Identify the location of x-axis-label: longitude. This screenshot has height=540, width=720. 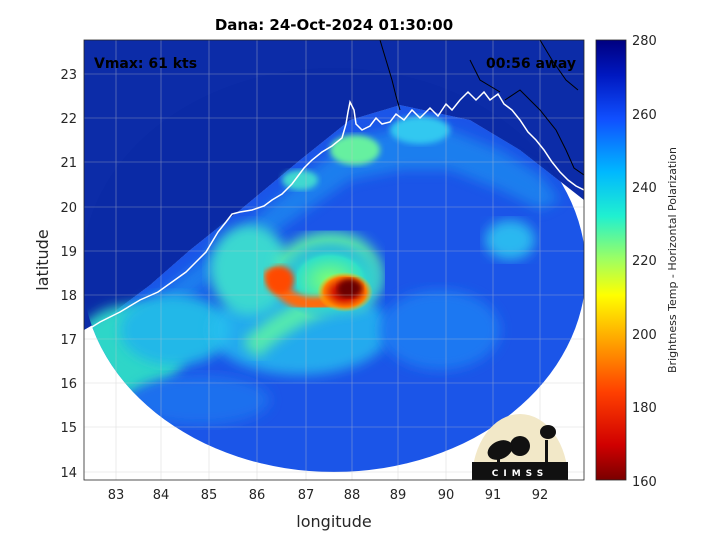
(333, 521).